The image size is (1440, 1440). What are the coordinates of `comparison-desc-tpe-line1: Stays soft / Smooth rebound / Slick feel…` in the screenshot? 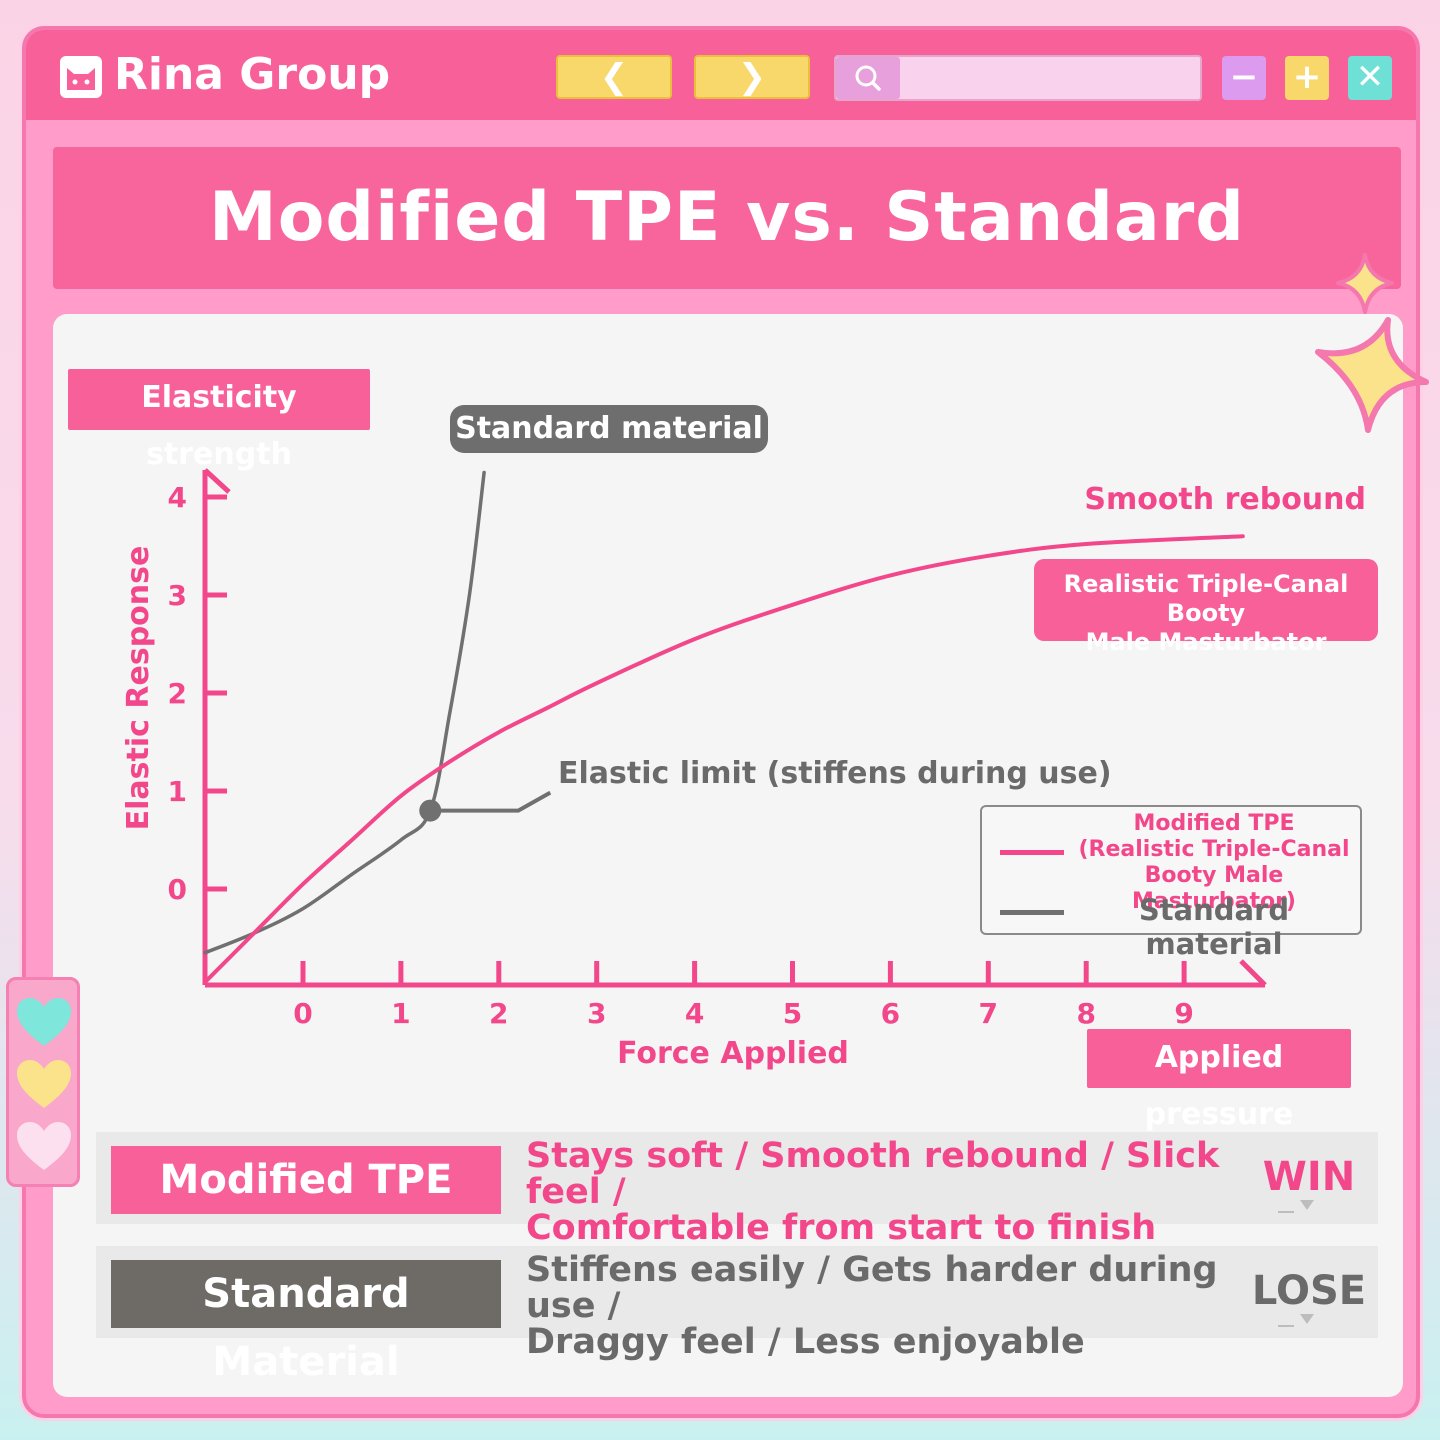 It's located at (873, 1174).